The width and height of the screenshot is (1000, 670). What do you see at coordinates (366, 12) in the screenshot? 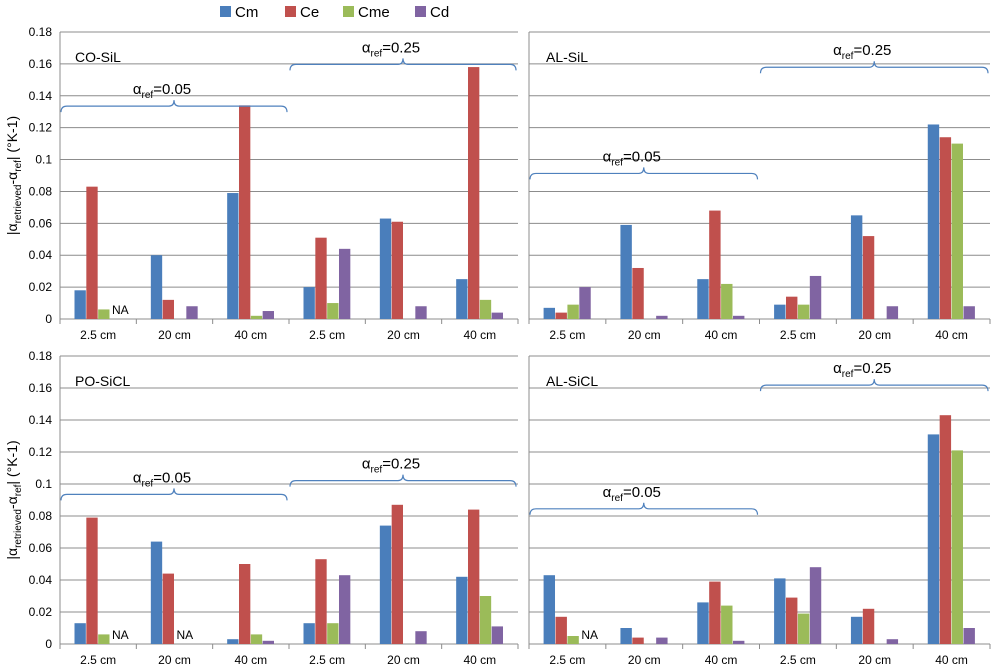
I see `legend-item-cme: Cme` at bounding box center [366, 12].